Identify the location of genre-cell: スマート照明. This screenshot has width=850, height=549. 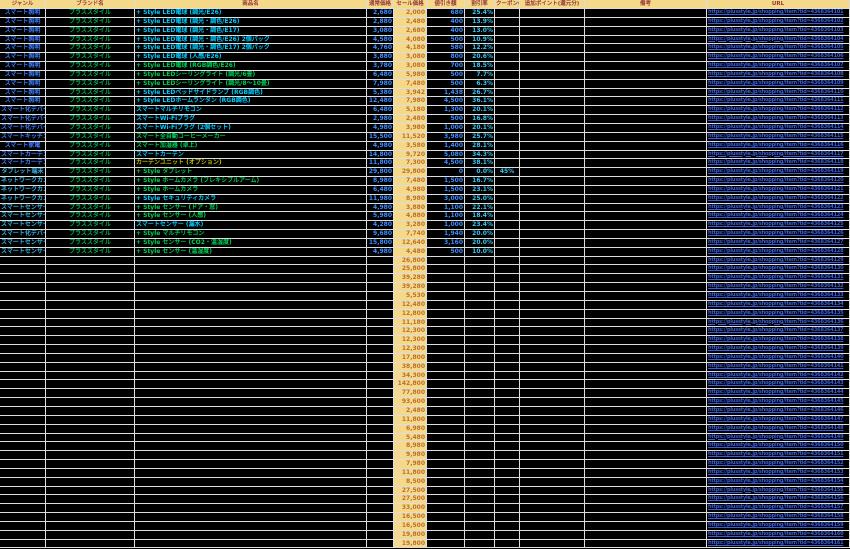
(23, 31).